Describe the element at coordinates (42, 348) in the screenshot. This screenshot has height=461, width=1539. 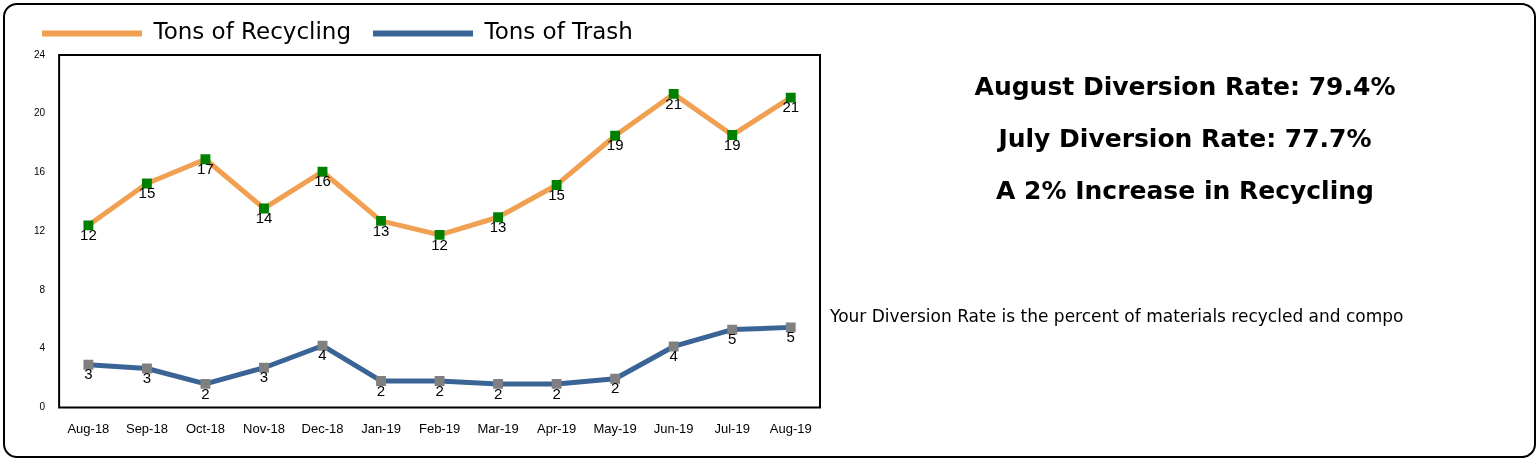
I see `y-tick-label: 4` at that location.